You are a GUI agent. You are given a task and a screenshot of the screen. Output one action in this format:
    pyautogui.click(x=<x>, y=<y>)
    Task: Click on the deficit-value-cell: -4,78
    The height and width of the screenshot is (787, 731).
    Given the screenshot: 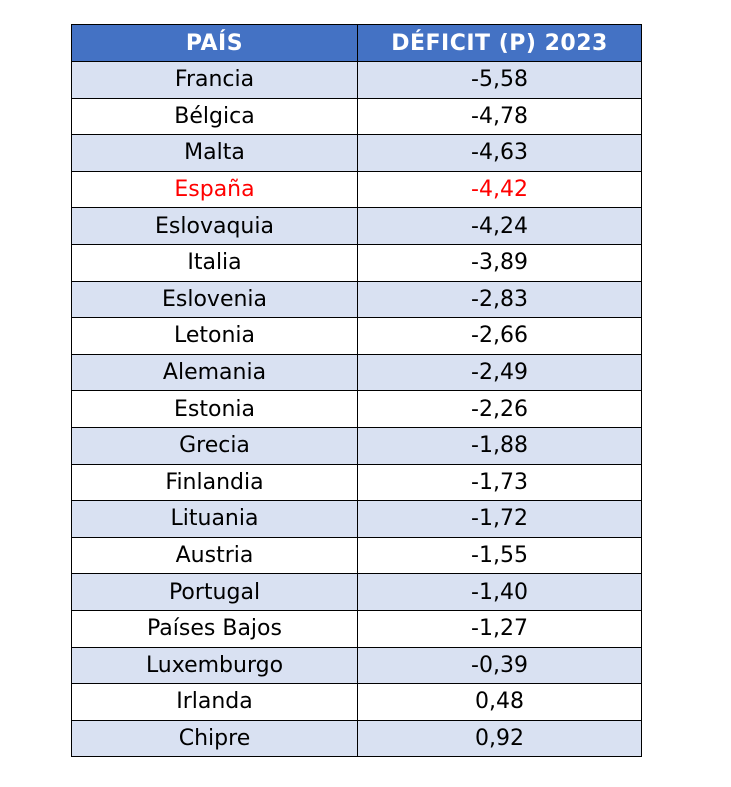 What is the action you would take?
    pyautogui.click(x=499, y=116)
    